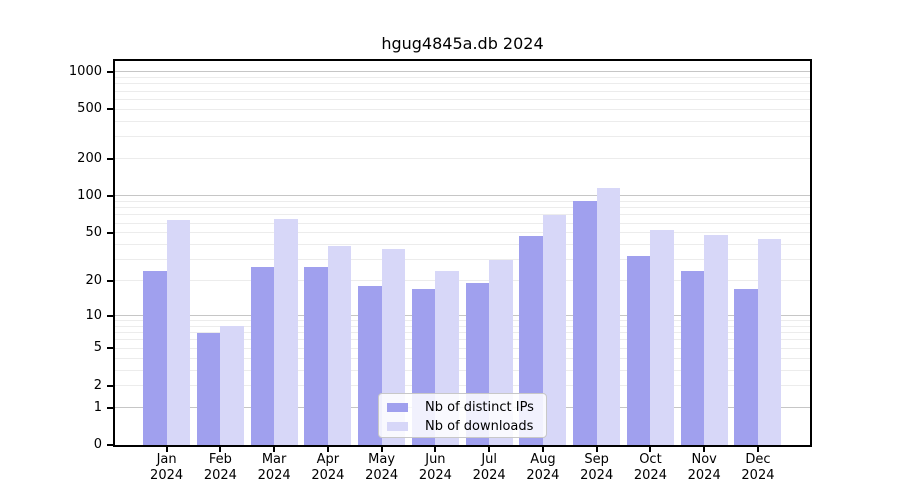 Image resolution: width=900 pixels, height=500 pixels. What do you see at coordinates (650, 459) in the screenshot?
I see `x-tick-month: Oct` at bounding box center [650, 459].